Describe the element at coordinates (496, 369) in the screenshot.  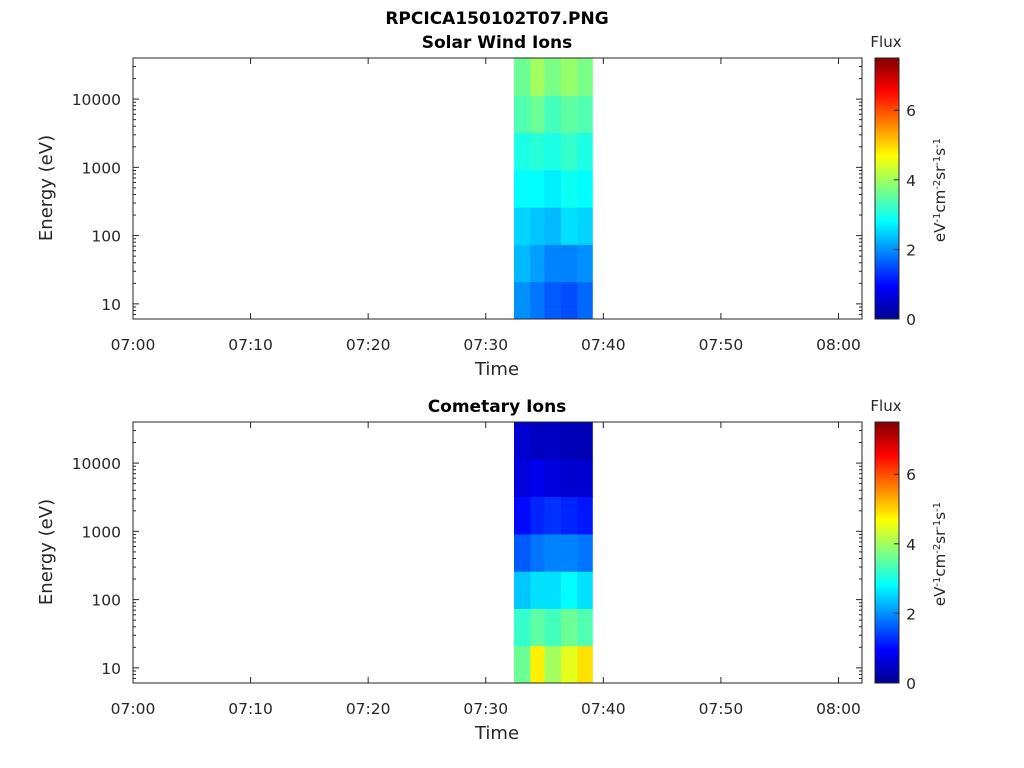
I see `x-axis-label: Time` at that location.